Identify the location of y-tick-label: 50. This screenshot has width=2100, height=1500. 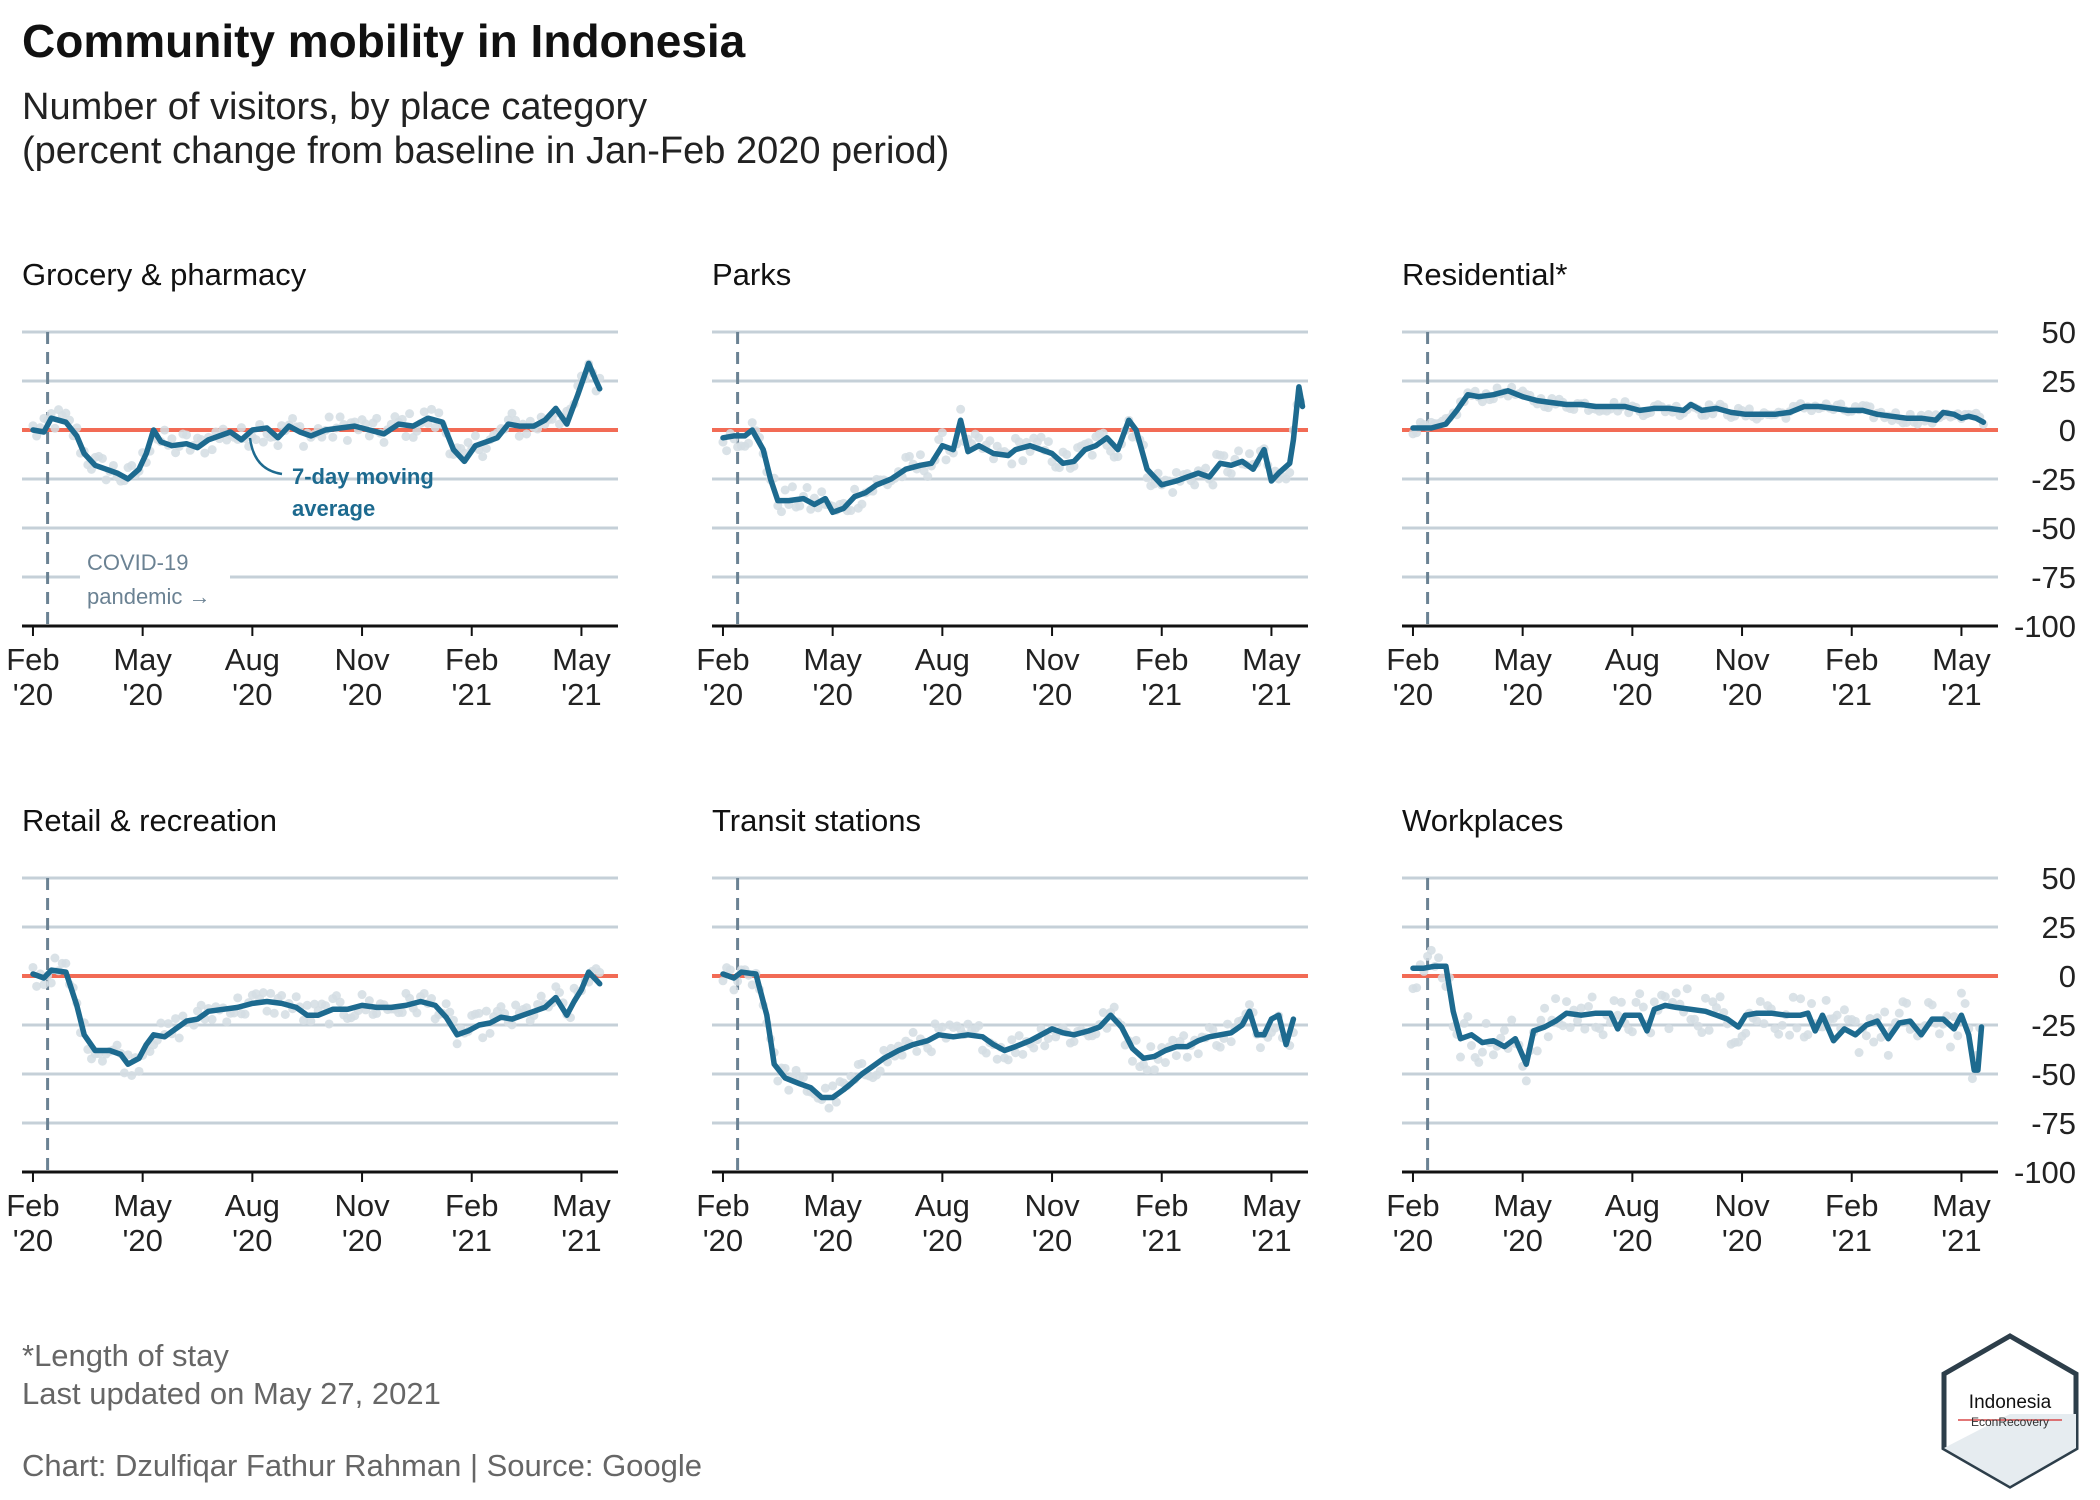
(2059, 878).